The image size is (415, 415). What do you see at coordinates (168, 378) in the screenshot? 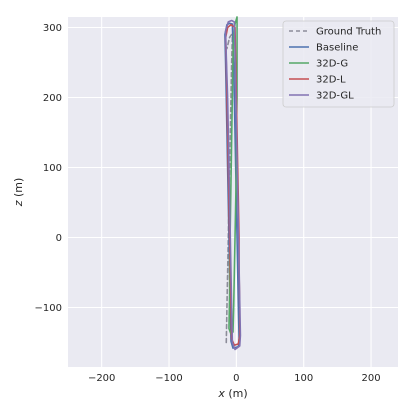
I see `x-tick-label: −100` at bounding box center [168, 378].